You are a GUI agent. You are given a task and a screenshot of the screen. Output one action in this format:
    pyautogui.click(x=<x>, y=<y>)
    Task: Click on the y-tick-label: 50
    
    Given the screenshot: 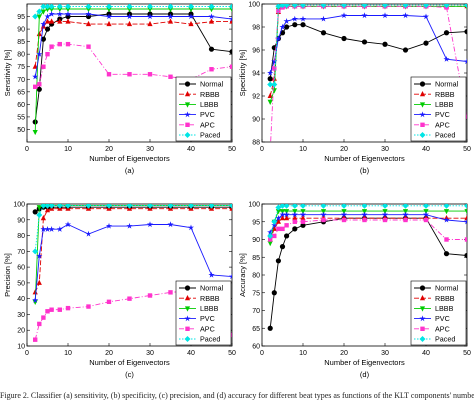 What is the action you would take?
    pyautogui.click(x=21, y=130)
    